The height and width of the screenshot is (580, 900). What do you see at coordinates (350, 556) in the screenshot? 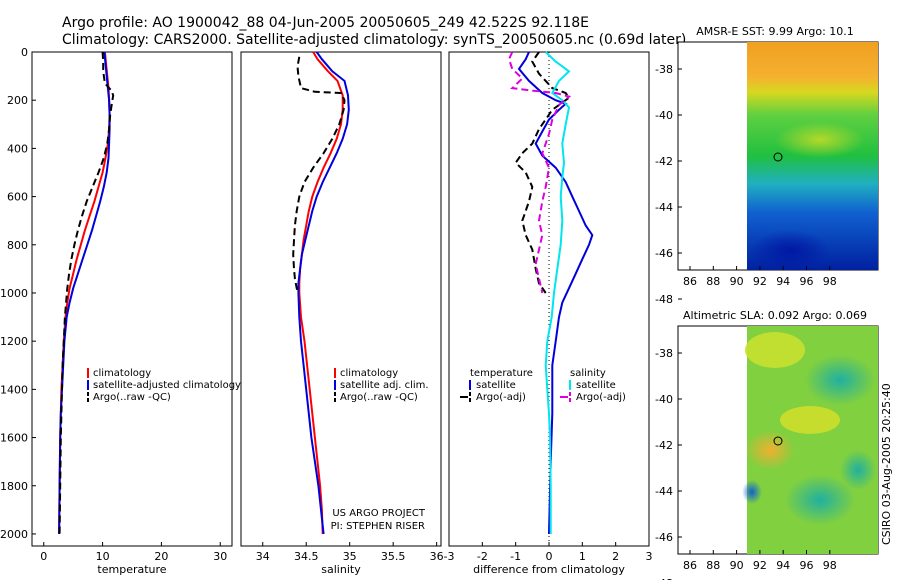
I see `salinity-xtick-label: 35` at bounding box center [350, 556].